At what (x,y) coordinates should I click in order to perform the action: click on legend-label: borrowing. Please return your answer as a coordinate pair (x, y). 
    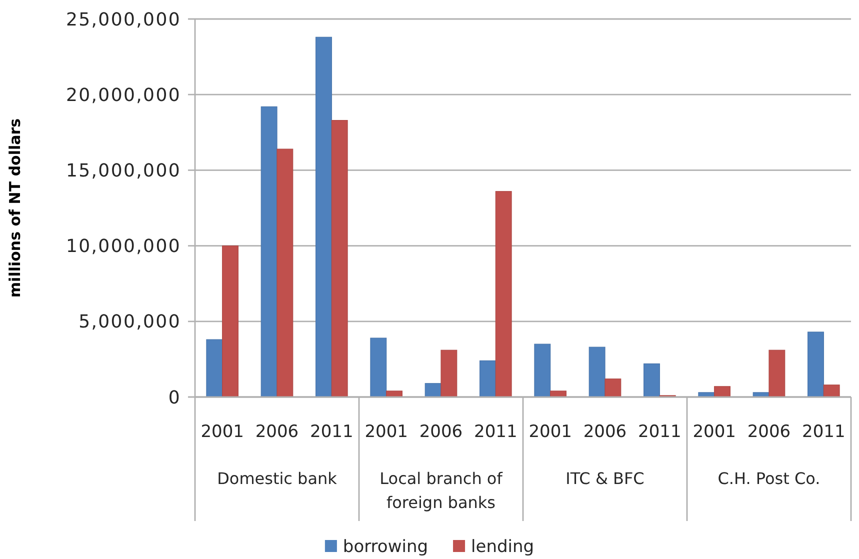
    Looking at the image, I should click on (385, 547).